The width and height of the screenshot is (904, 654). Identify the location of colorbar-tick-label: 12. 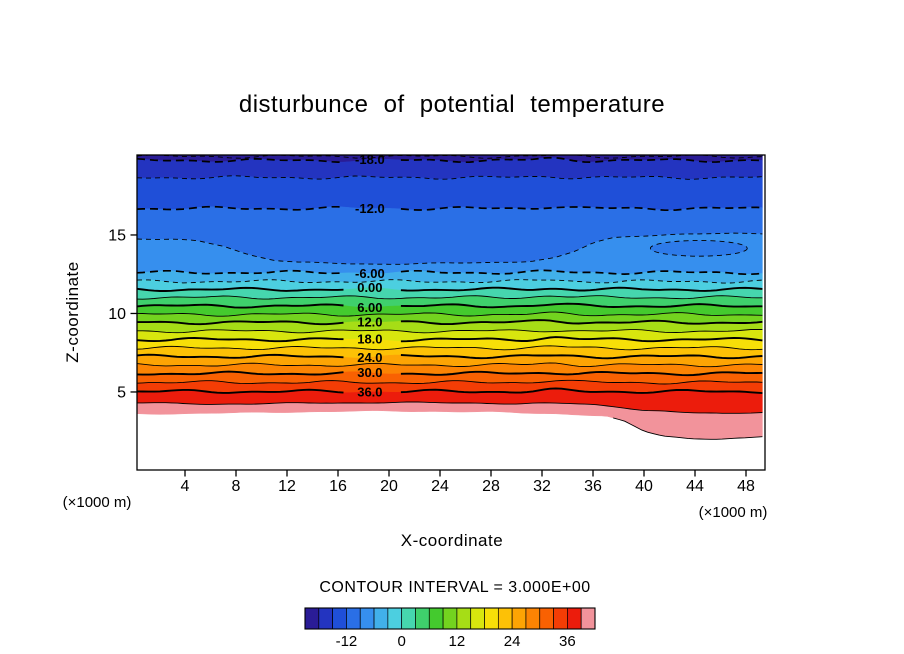
(457, 641).